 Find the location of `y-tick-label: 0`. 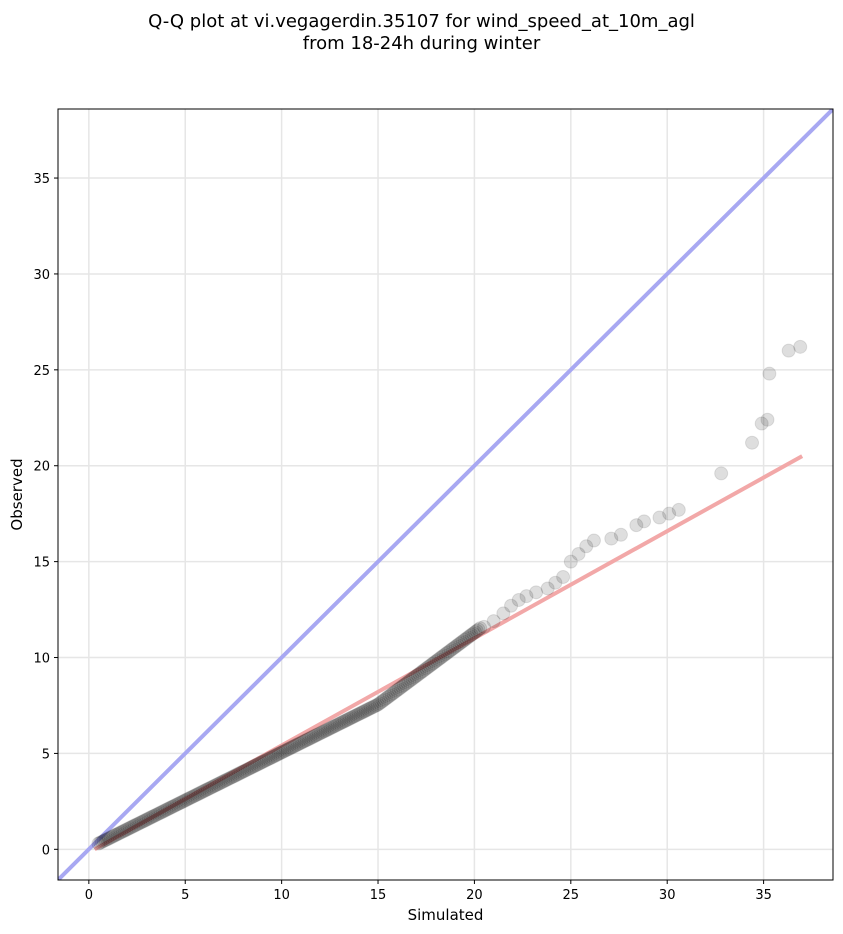

y-tick-label: 0 is located at coordinates (46, 850).